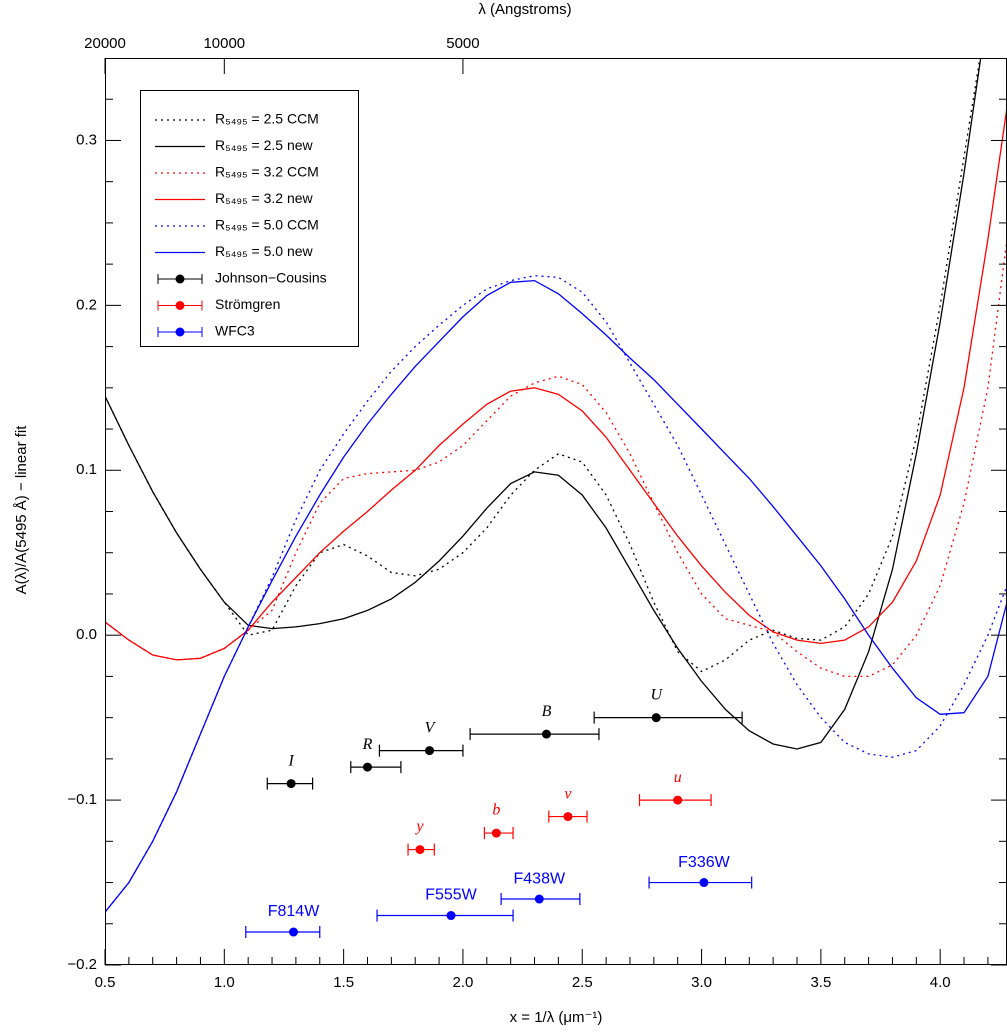  Describe the element at coordinates (235, 331) in the screenshot. I see `legend-label: WFC3` at that location.